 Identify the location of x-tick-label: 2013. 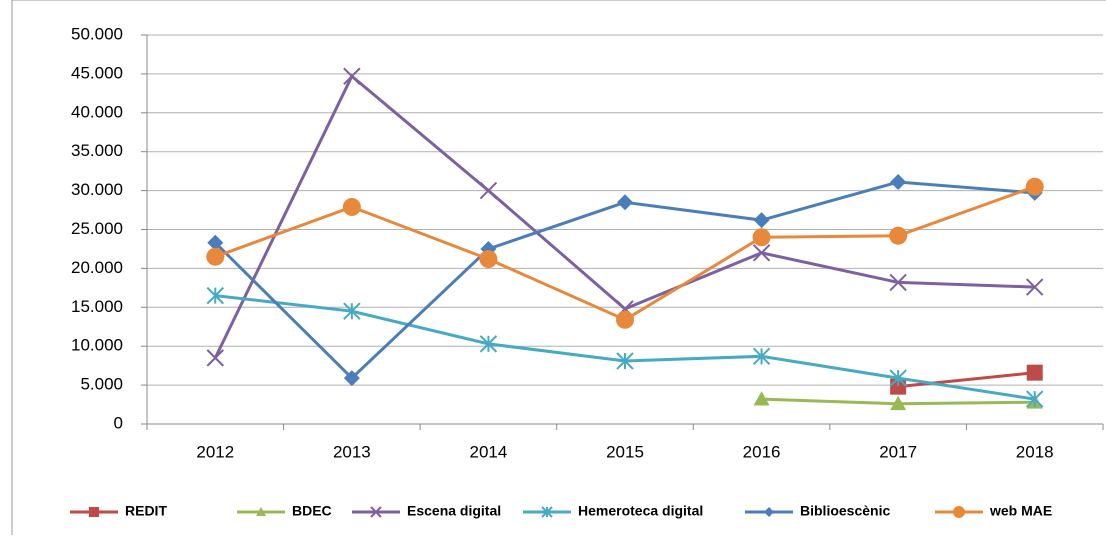
(352, 451).